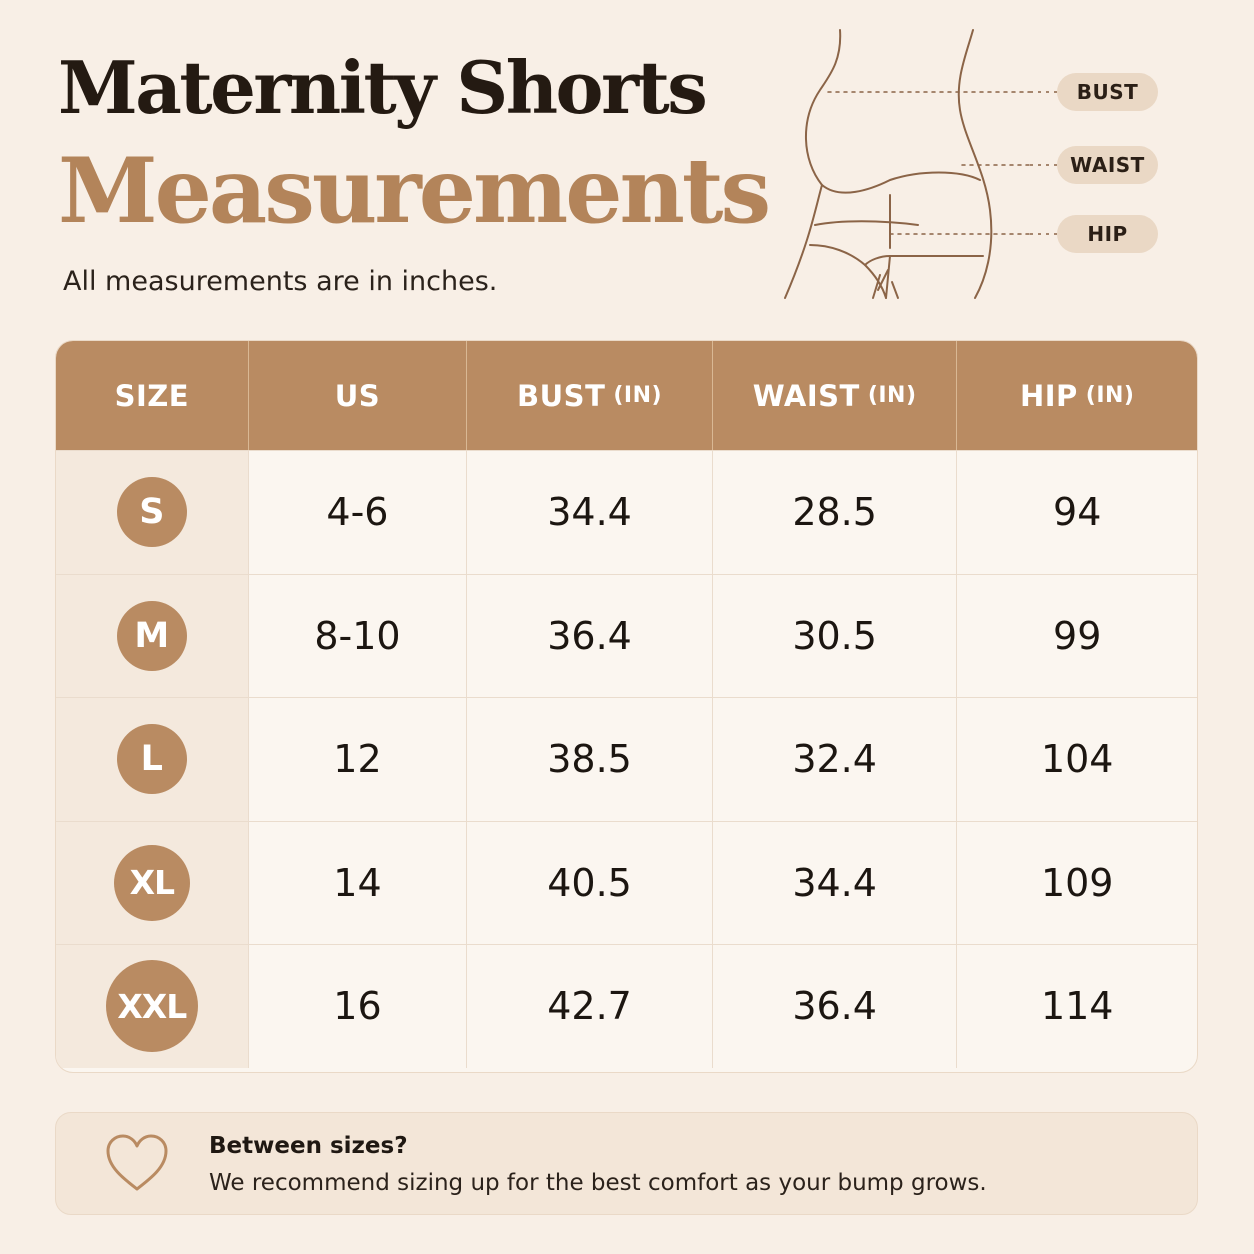 The image size is (1254, 1254). I want to click on bust-label-pill: BUST, so click(1107, 92).